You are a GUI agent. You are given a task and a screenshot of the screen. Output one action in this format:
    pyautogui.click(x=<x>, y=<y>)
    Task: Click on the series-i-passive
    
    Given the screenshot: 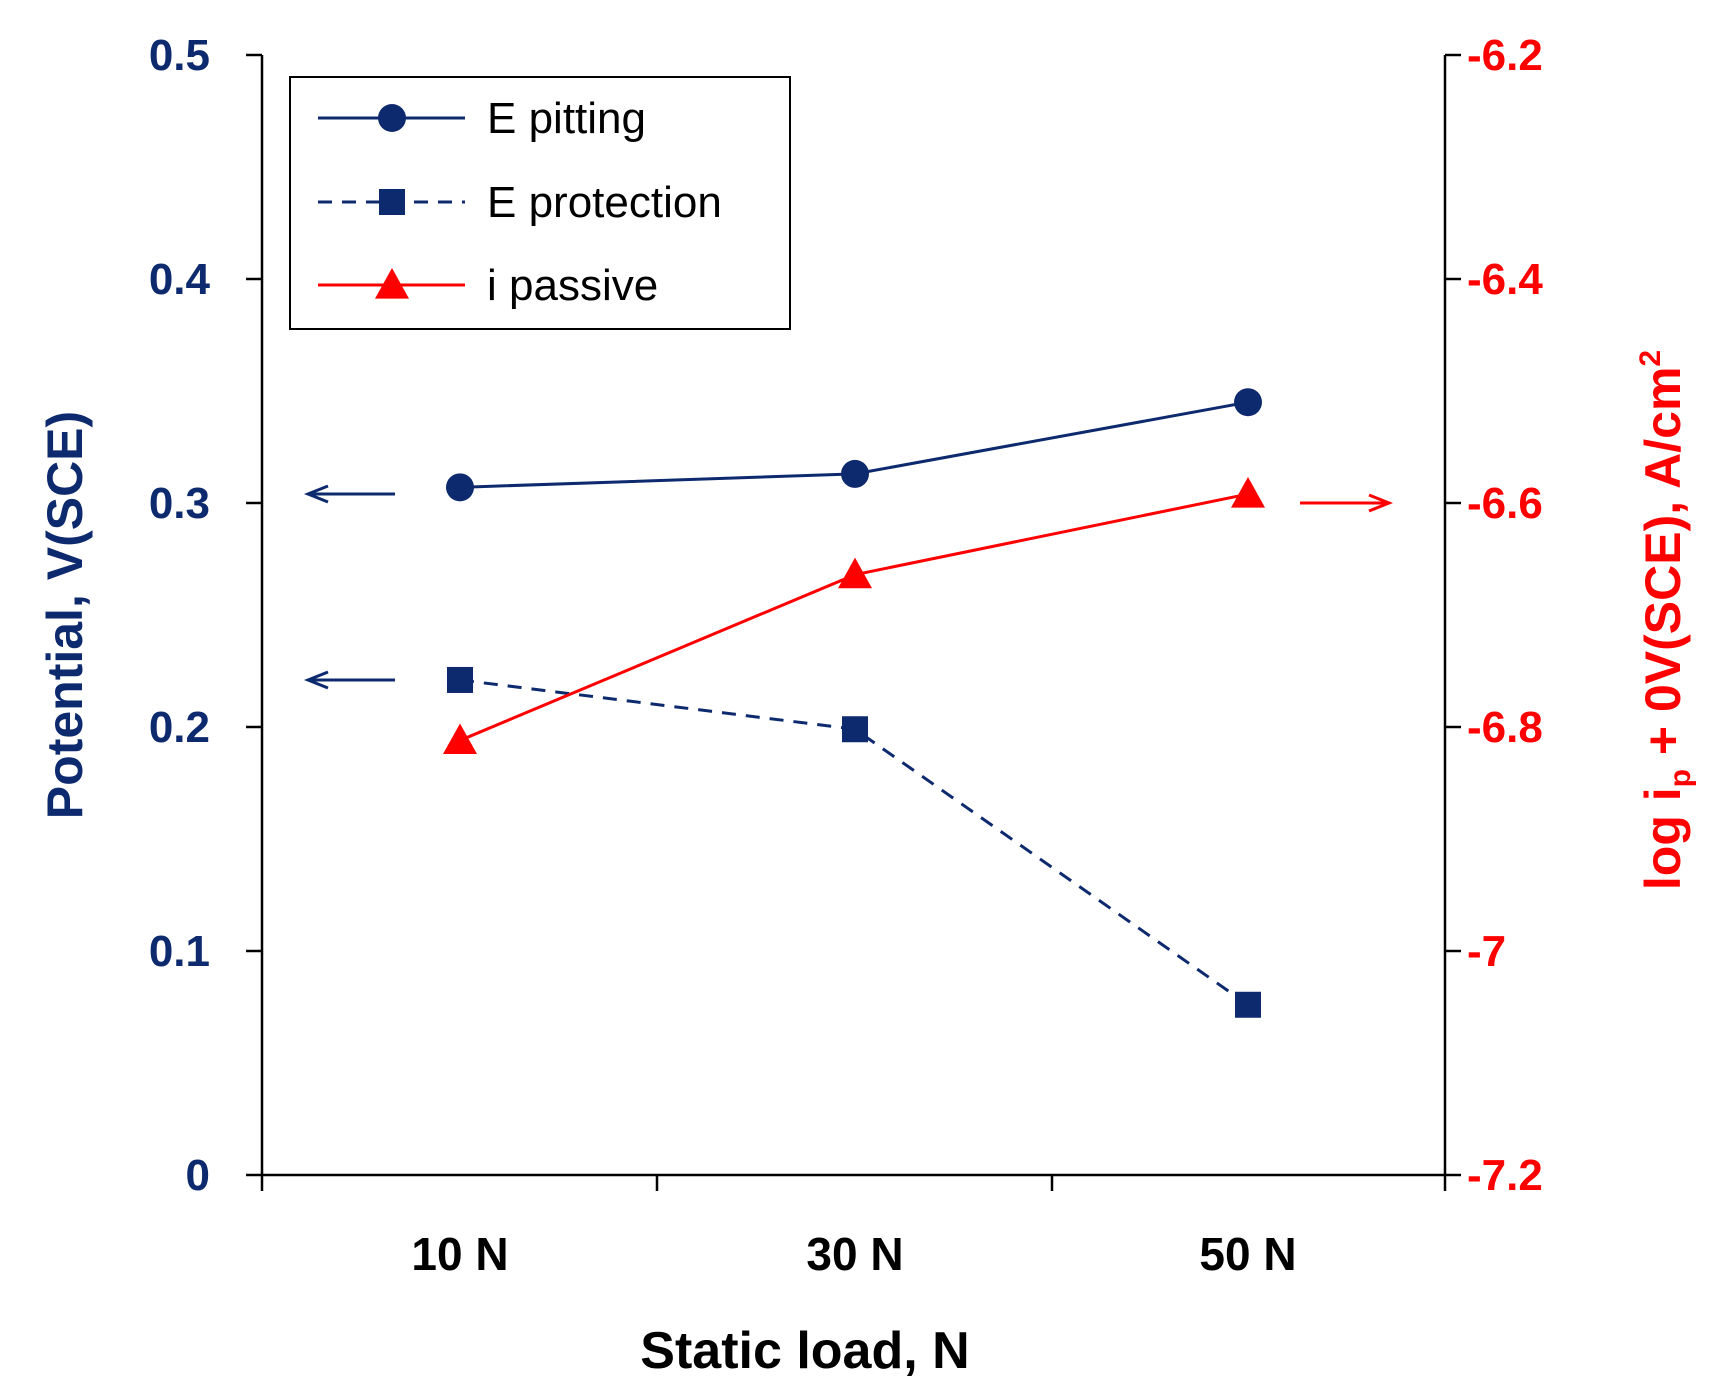 What is the action you would take?
    pyautogui.click(x=854, y=616)
    